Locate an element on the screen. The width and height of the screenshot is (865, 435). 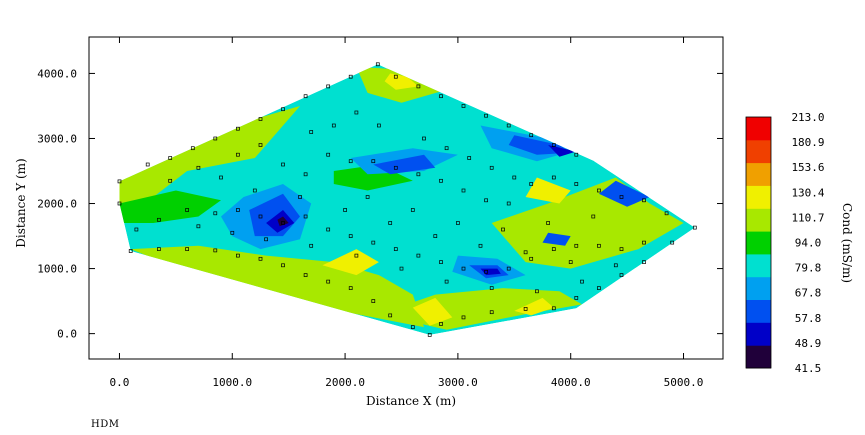
footer-label: HDM is located at coordinates (105, 424).